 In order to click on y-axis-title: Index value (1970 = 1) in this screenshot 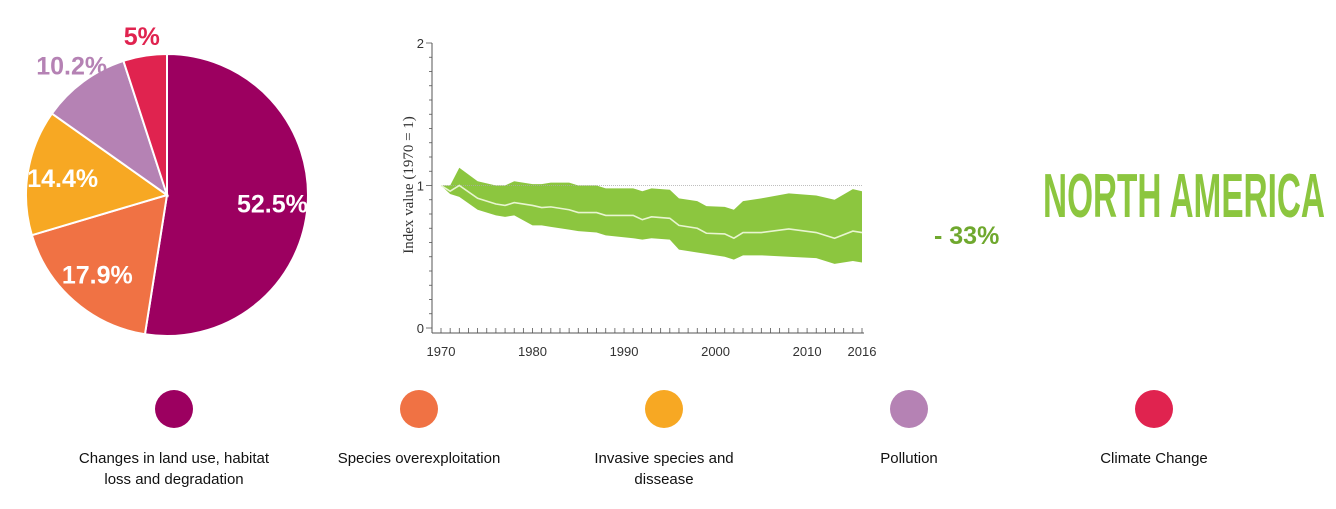, I will do `click(409, 185)`.